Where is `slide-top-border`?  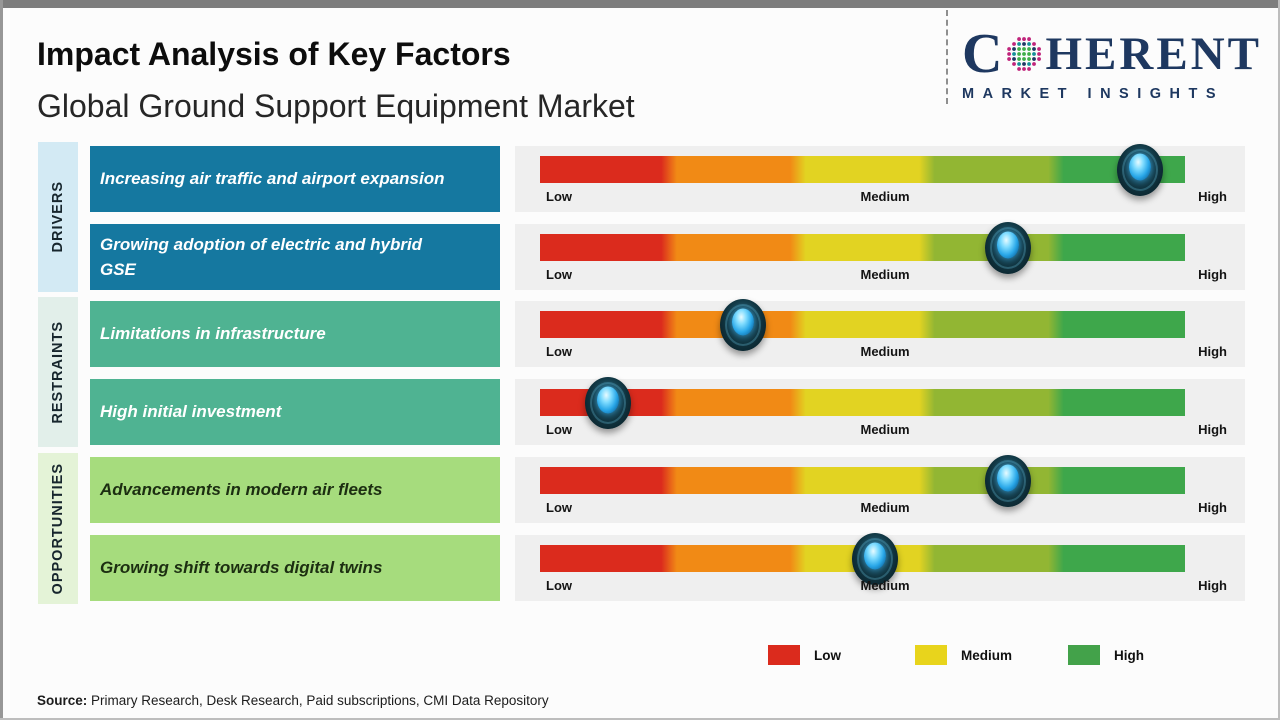
slide-top-border is located at coordinates (640, 4).